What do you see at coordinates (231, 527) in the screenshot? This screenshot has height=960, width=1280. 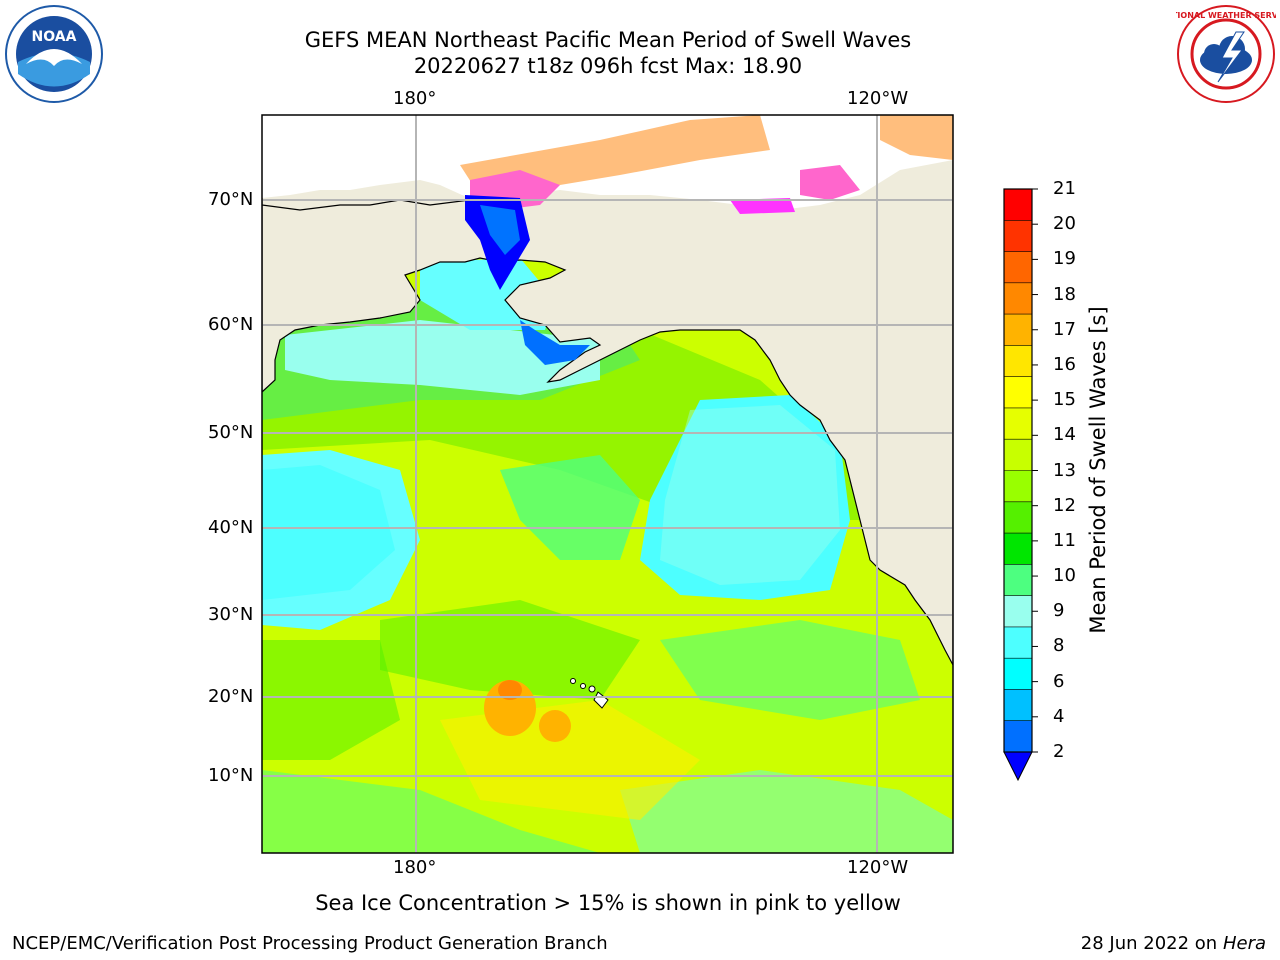 I see `lat-tick-40n: 40°N` at bounding box center [231, 527].